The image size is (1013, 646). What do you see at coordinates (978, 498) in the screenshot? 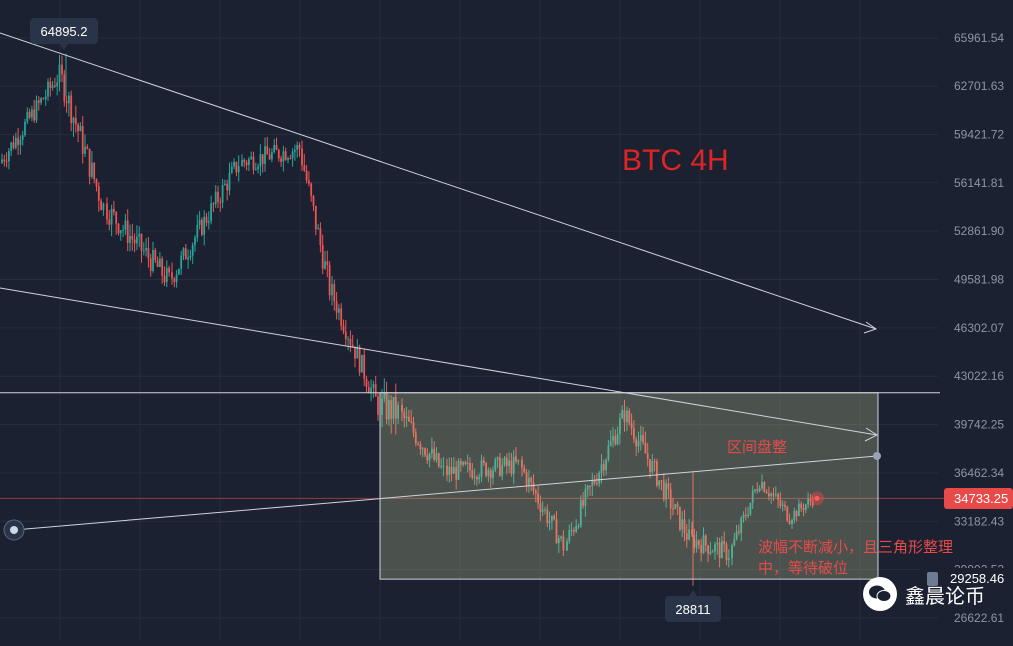
I see `current-price-tag: 34733.25` at bounding box center [978, 498].